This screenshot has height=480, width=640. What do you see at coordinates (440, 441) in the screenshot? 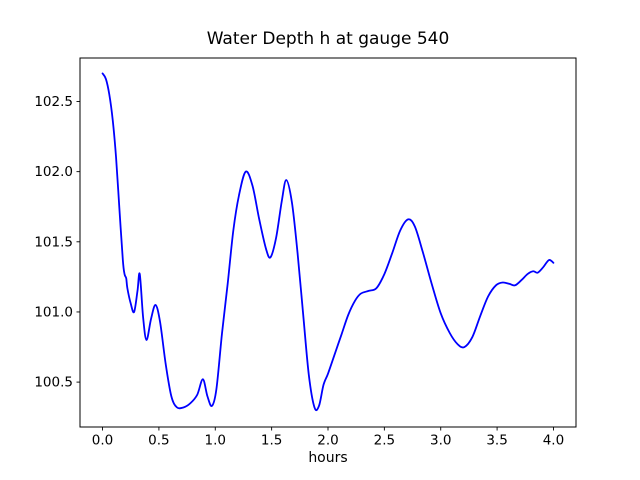
I see `x-tick-label: 3.0` at bounding box center [440, 441].